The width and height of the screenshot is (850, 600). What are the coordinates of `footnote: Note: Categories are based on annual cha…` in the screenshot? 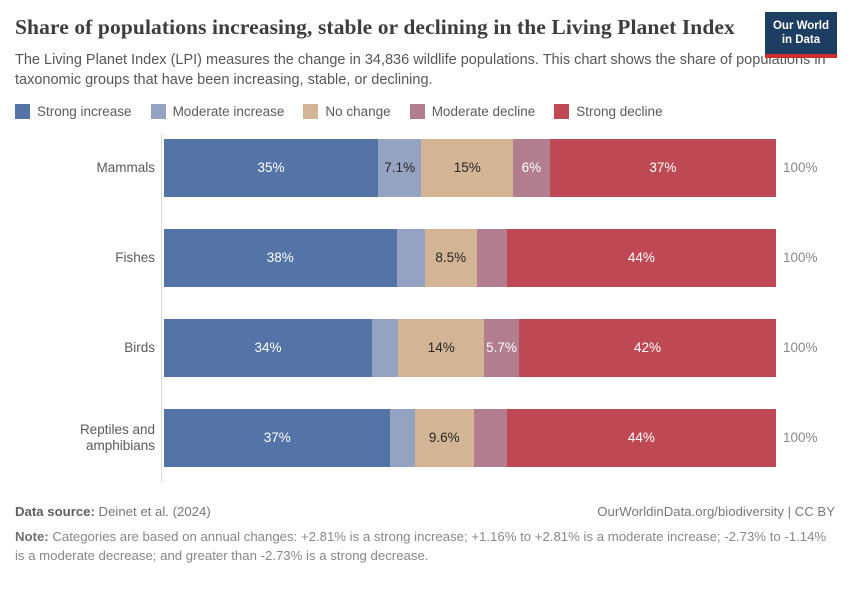 It's located at (425, 546).